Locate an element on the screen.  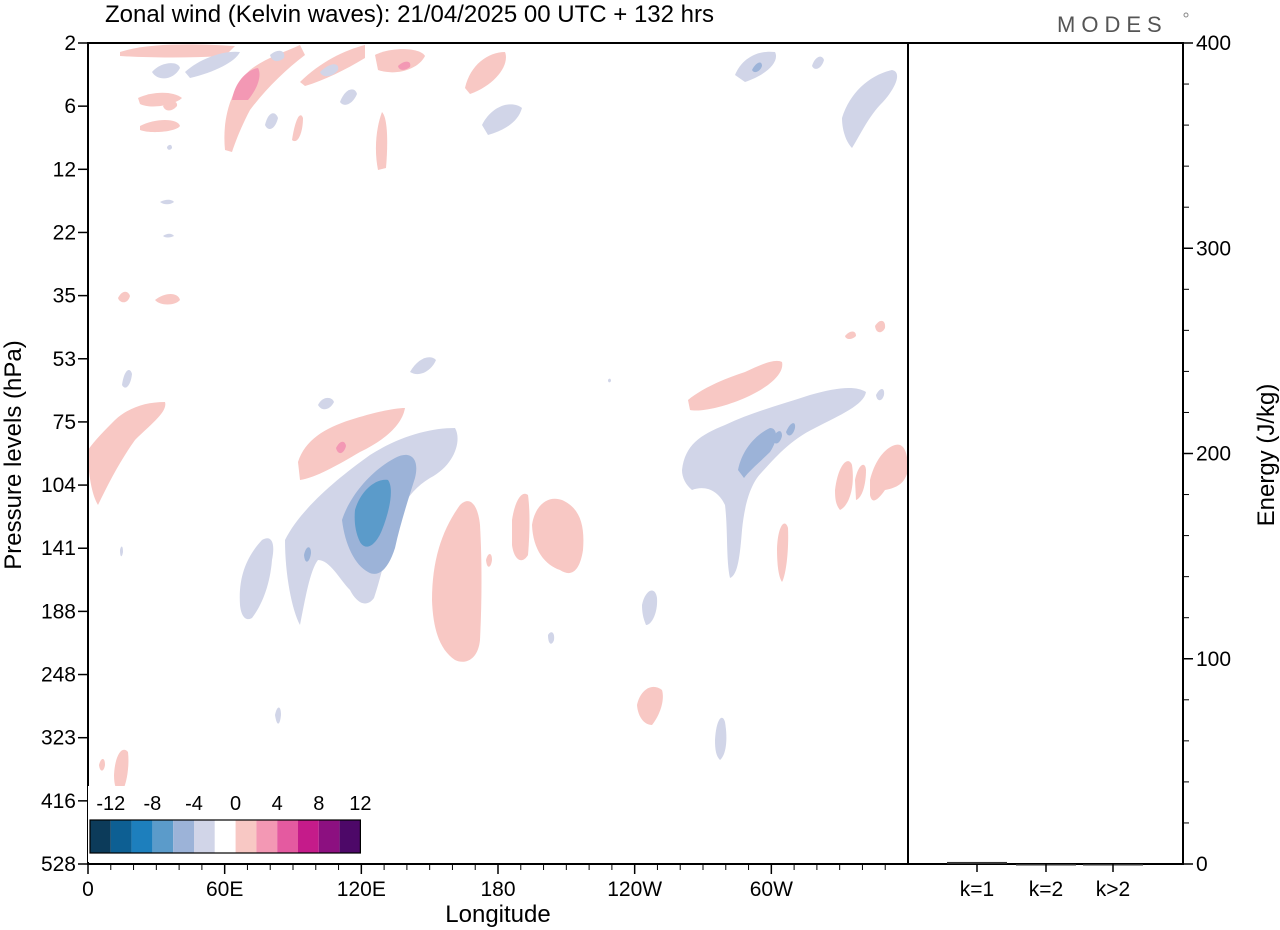
brand-logo: MODES is located at coordinates (1112, 24).